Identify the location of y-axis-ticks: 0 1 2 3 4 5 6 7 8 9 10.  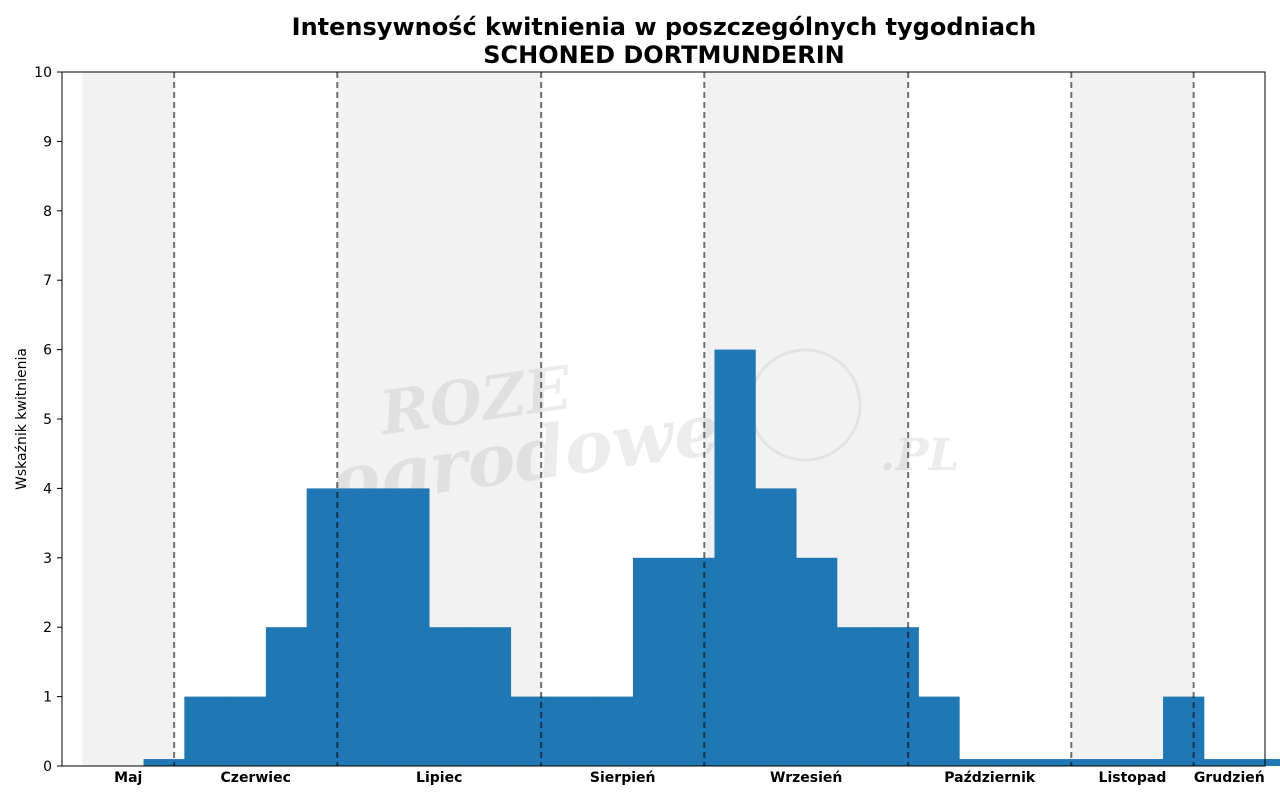
(48, 420).